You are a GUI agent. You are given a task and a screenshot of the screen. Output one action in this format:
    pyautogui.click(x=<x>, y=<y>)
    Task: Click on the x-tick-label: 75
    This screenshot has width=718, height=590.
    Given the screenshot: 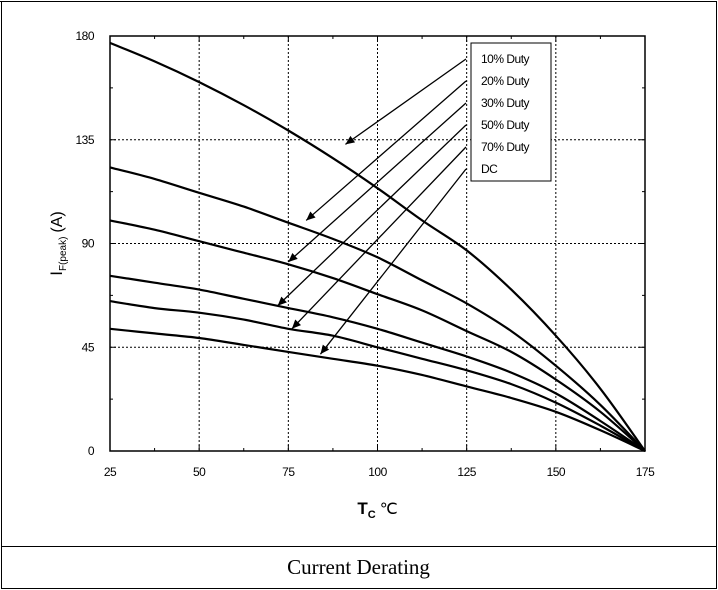 What is the action you would take?
    pyautogui.click(x=288, y=472)
    